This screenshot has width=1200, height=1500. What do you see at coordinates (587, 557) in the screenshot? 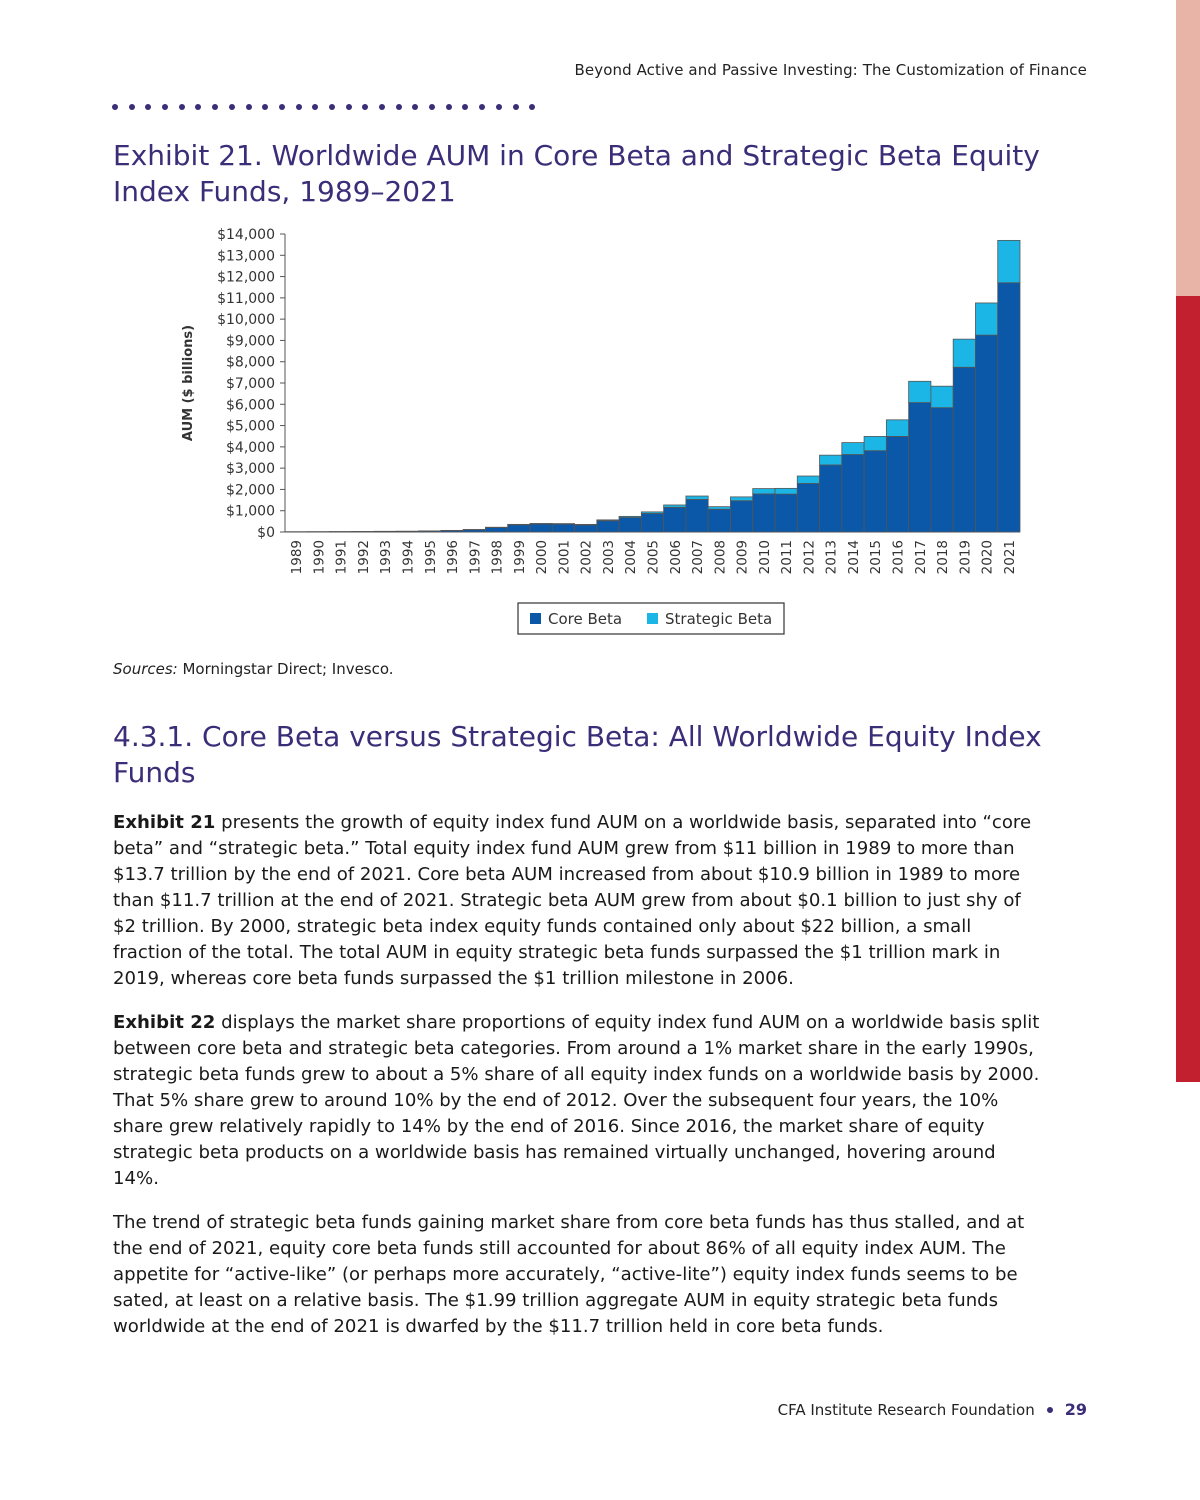
I see `x-tick-label: 2002` at bounding box center [587, 557].